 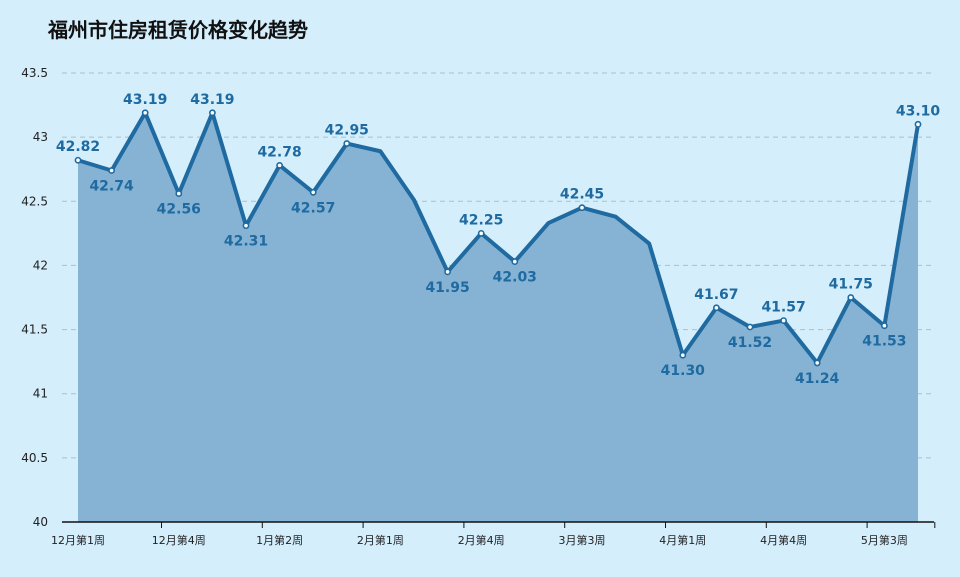 I want to click on y-tick-label: 41, so click(x=40, y=394).